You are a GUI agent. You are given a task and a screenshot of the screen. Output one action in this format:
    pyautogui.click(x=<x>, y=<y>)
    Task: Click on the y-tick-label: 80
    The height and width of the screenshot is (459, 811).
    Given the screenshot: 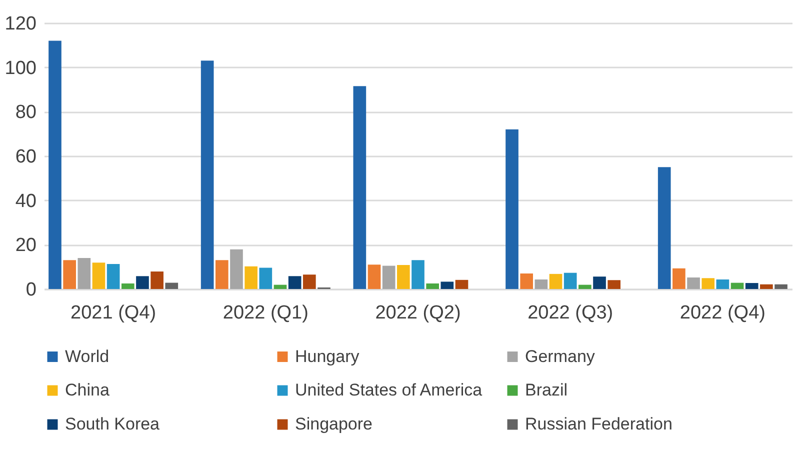 What is the action you would take?
    pyautogui.click(x=25, y=113)
    